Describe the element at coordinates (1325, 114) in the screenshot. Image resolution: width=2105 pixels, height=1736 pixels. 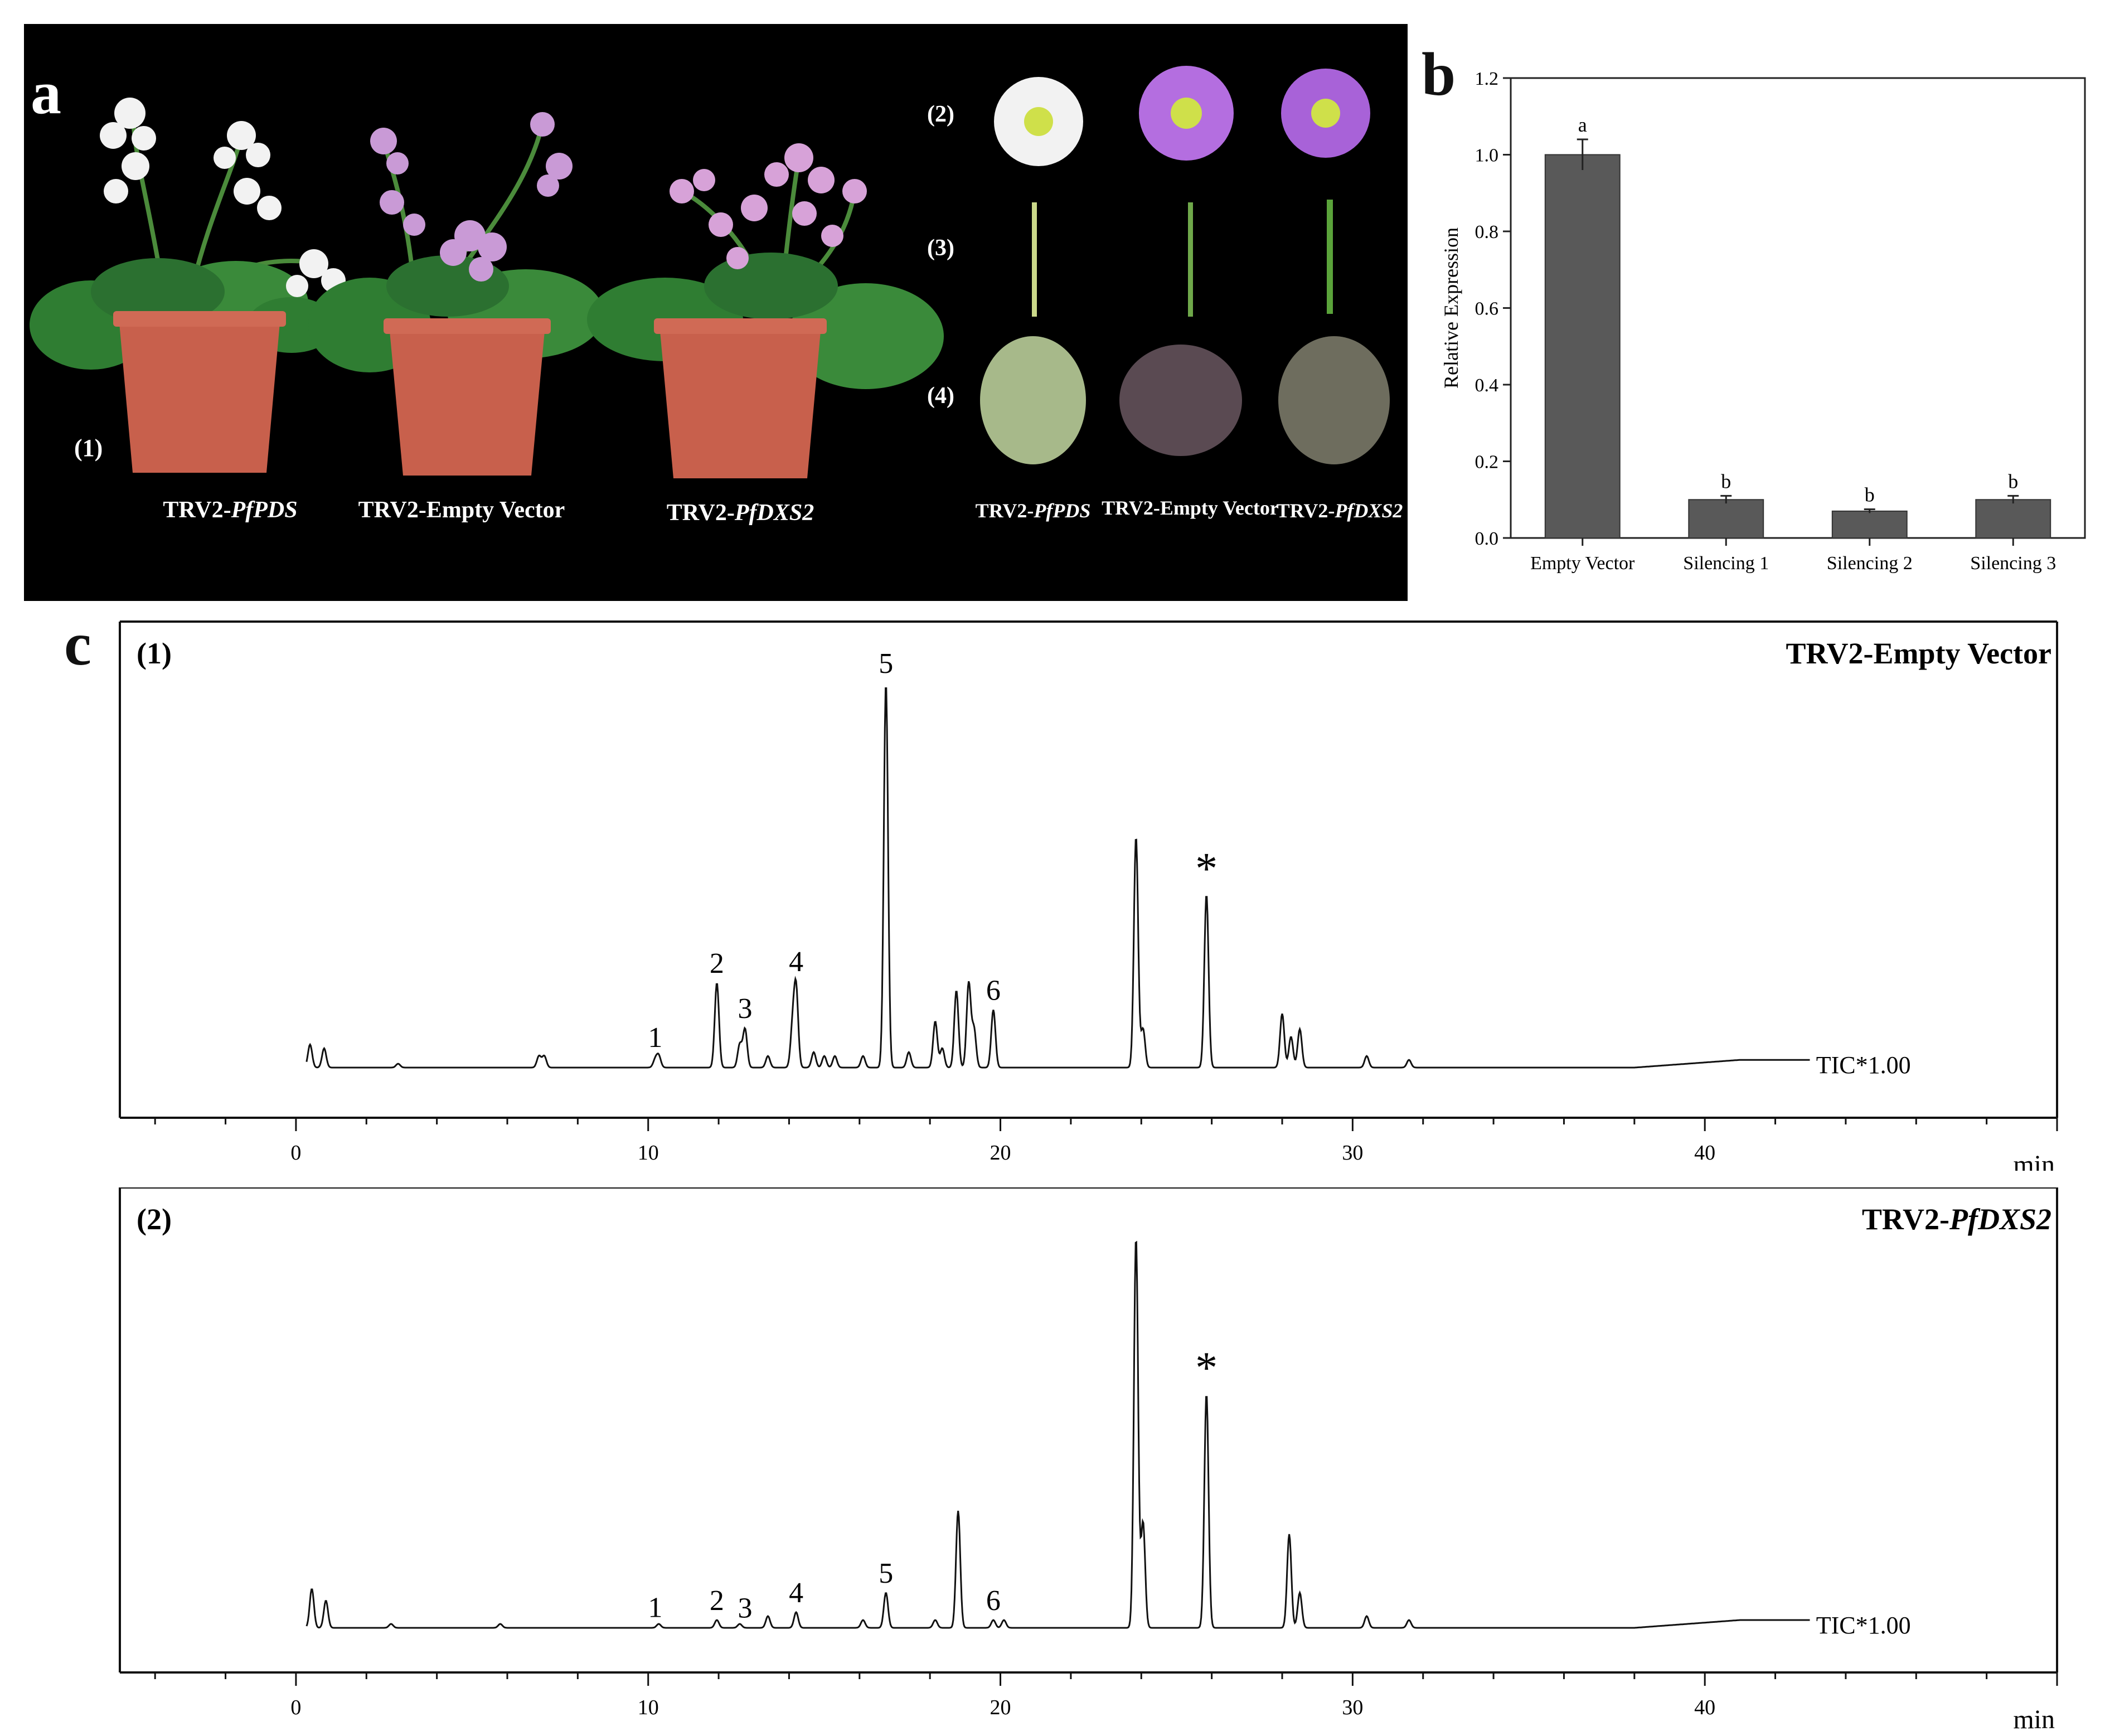
I see `flower-pfdxs2` at that location.